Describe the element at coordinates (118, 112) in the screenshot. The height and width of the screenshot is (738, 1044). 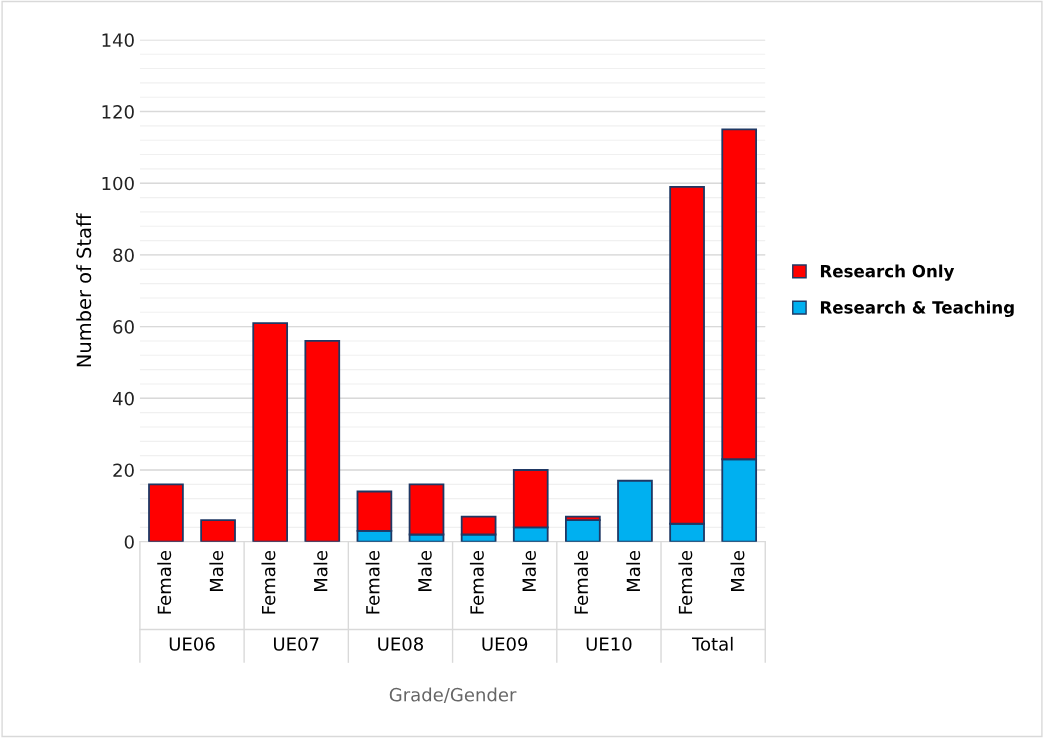
I see `y-tick-label: 120` at that location.